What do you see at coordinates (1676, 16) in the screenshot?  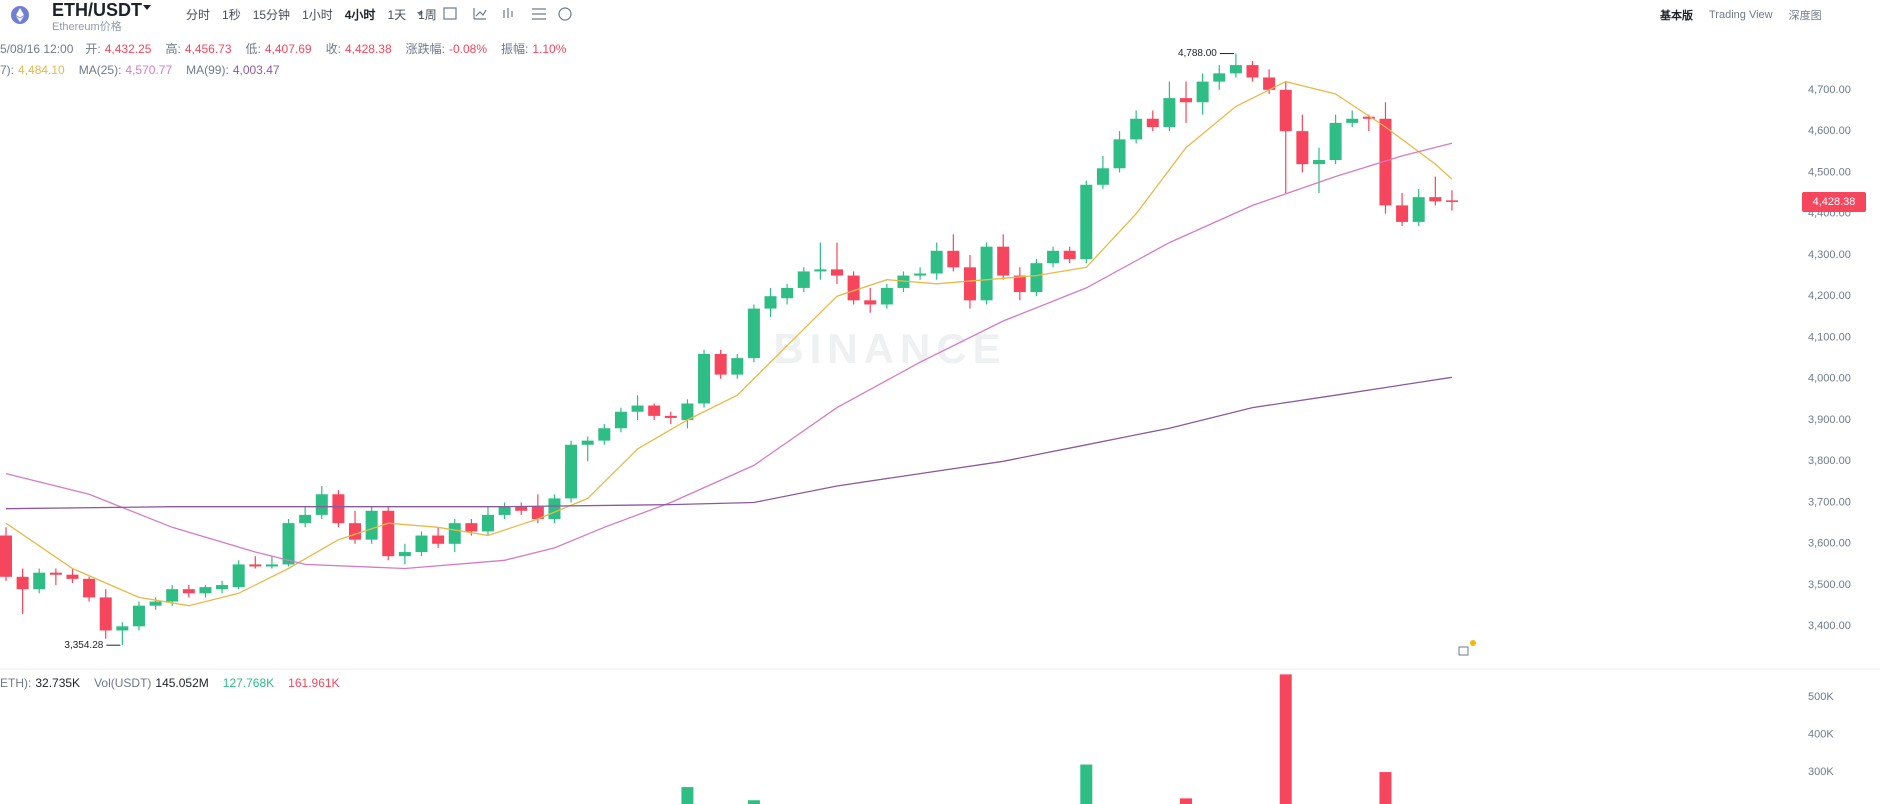 I see `view-tab: 基本版` at bounding box center [1676, 16].